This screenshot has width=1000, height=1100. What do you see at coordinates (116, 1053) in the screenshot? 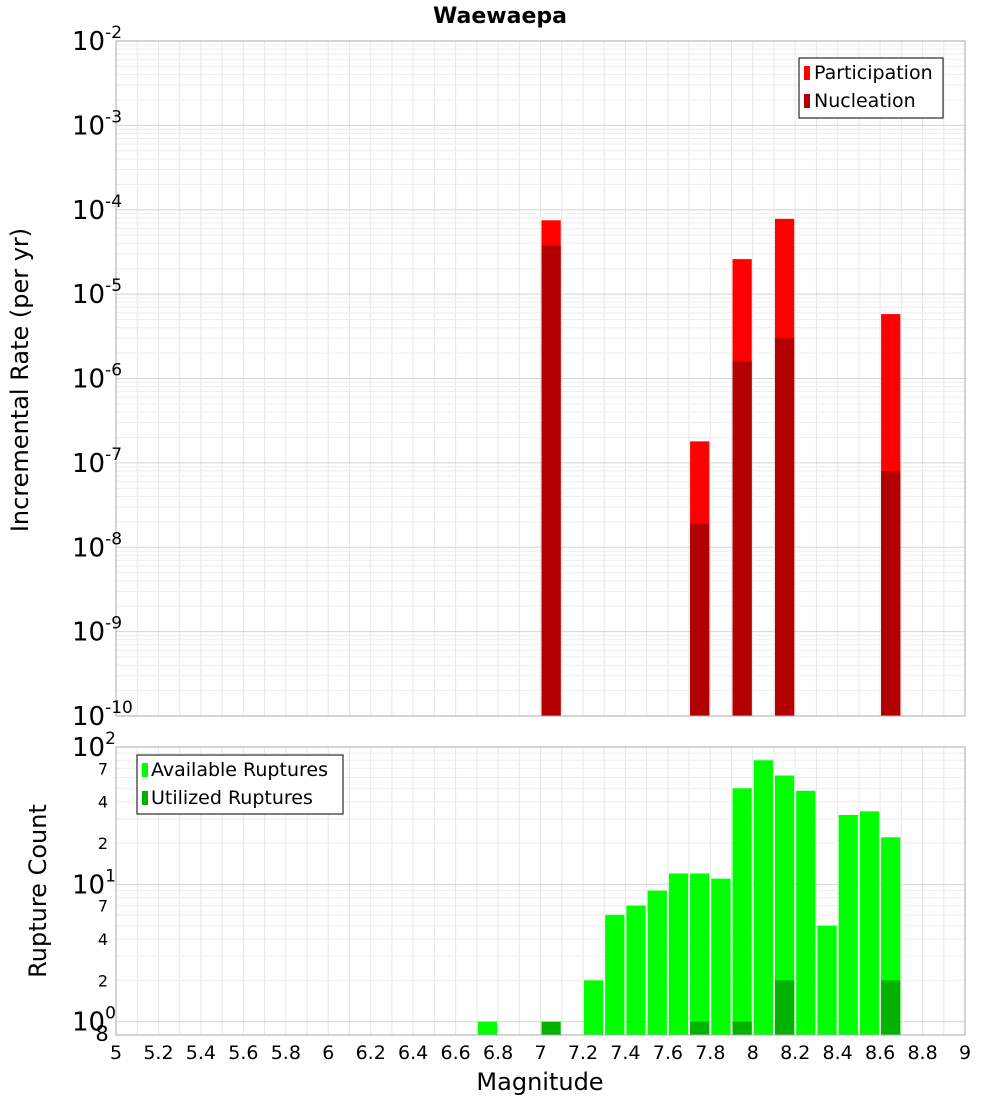
I see `x-tick-label: 5` at bounding box center [116, 1053].